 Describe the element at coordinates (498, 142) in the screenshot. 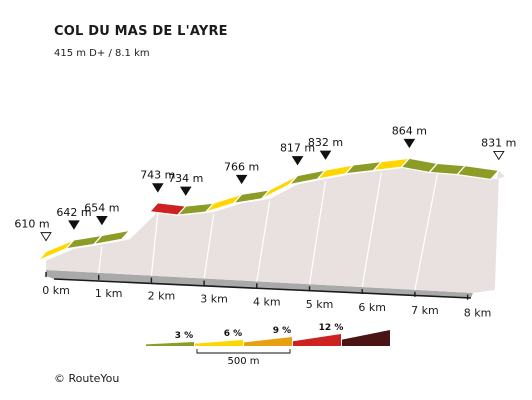

I see `elevation-label: 831 m` at that location.